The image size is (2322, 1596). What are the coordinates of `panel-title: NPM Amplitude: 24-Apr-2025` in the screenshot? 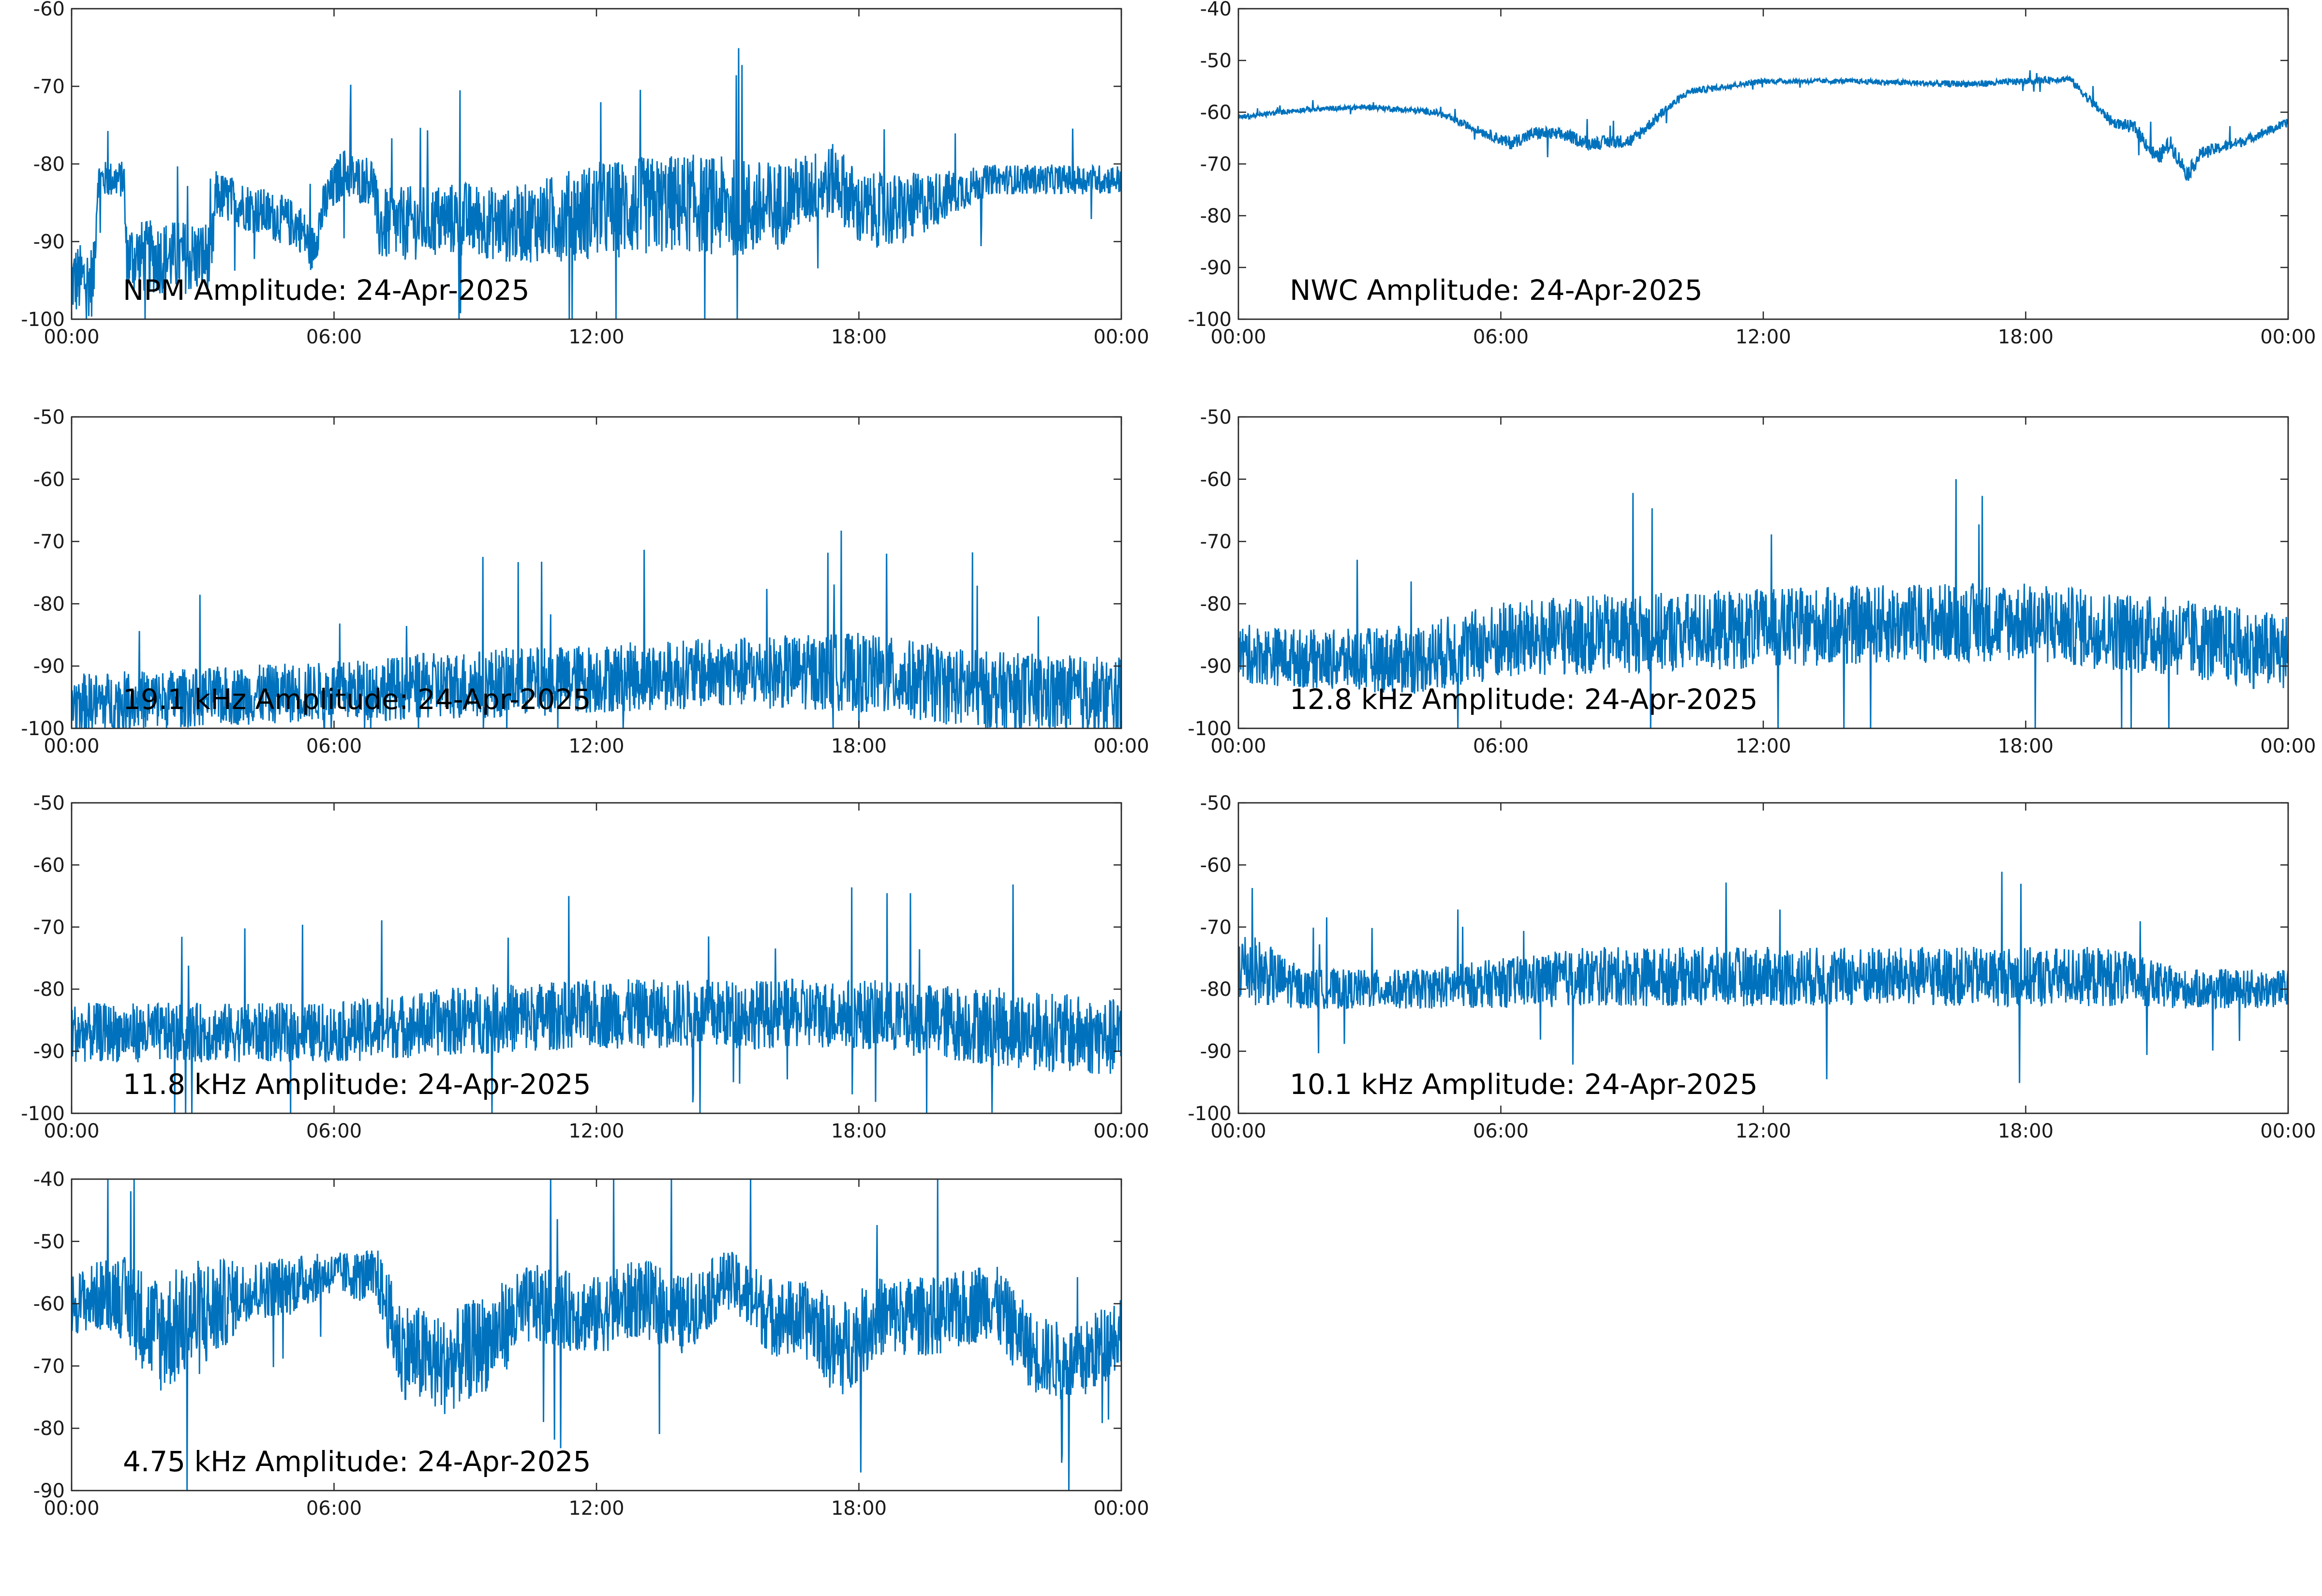 It's located at (326, 290).